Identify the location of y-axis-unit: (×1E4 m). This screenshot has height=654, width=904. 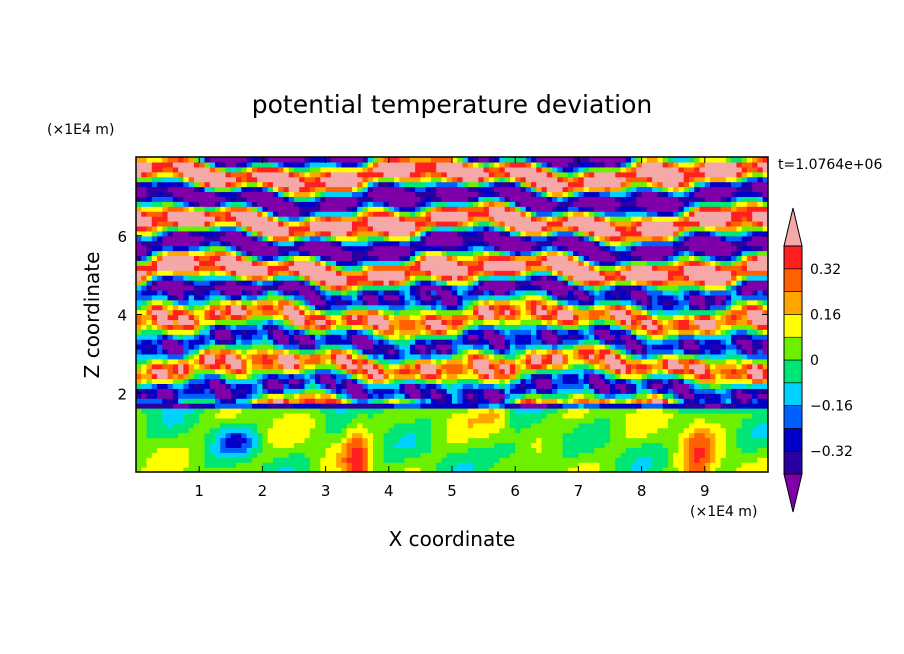
(80, 130).